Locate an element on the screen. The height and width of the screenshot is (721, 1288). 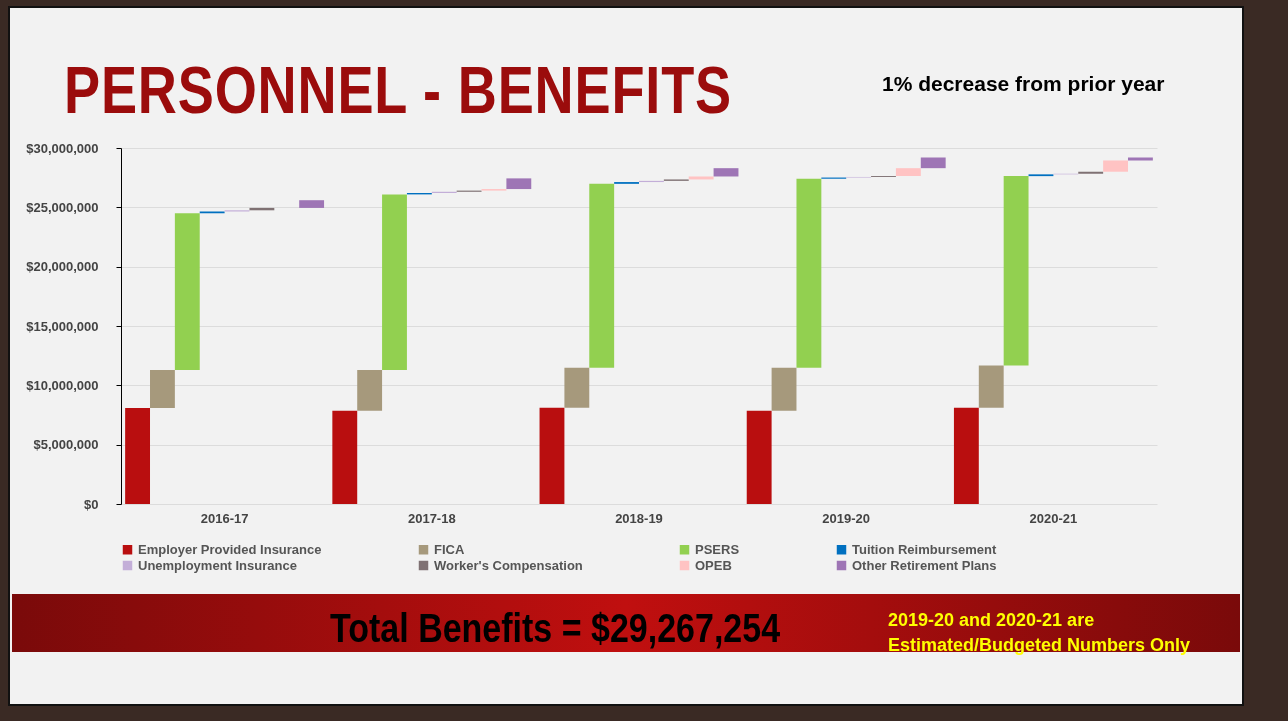
y-tick-label: $20,000,000 is located at coordinates (62, 267).